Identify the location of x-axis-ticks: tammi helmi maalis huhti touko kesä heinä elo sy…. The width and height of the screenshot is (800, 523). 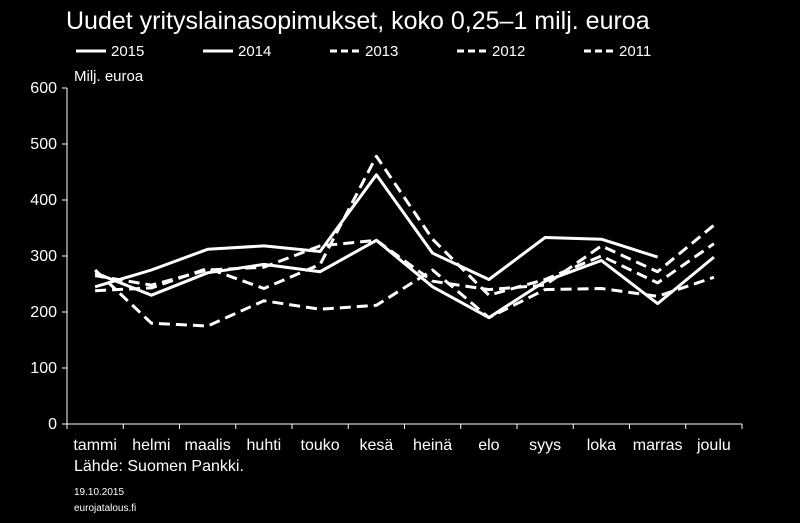
(404, 439).